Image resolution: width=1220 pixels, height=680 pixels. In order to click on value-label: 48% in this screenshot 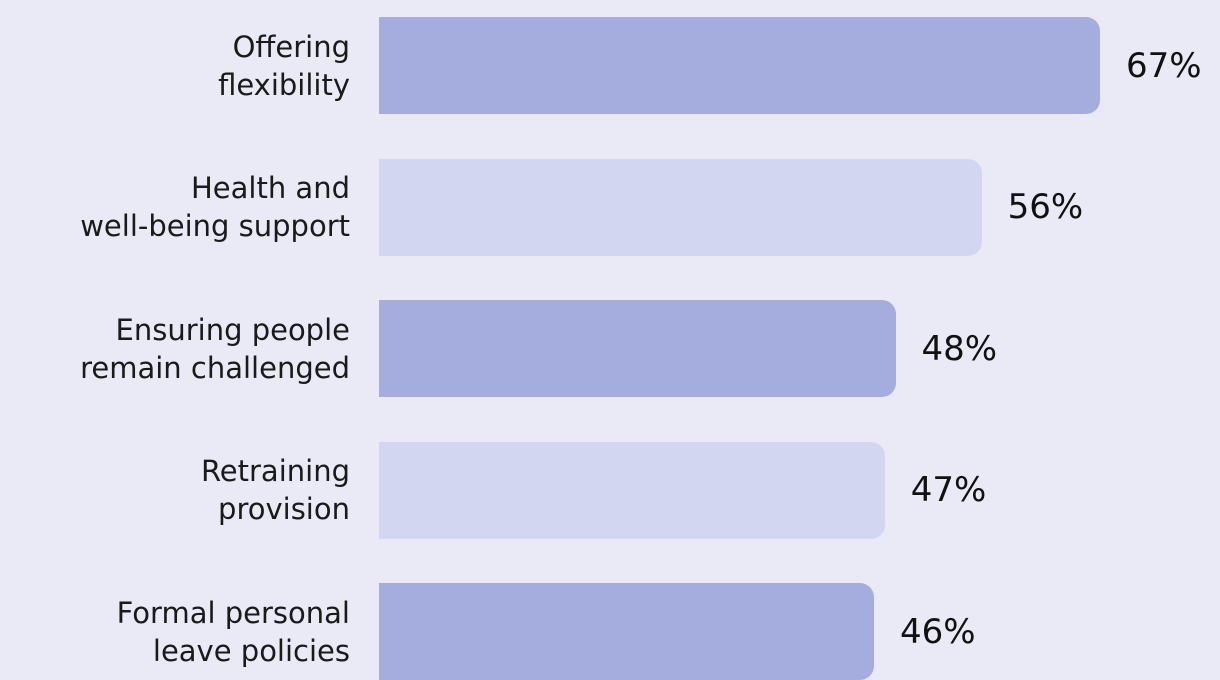, I will do `click(959, 348)`.